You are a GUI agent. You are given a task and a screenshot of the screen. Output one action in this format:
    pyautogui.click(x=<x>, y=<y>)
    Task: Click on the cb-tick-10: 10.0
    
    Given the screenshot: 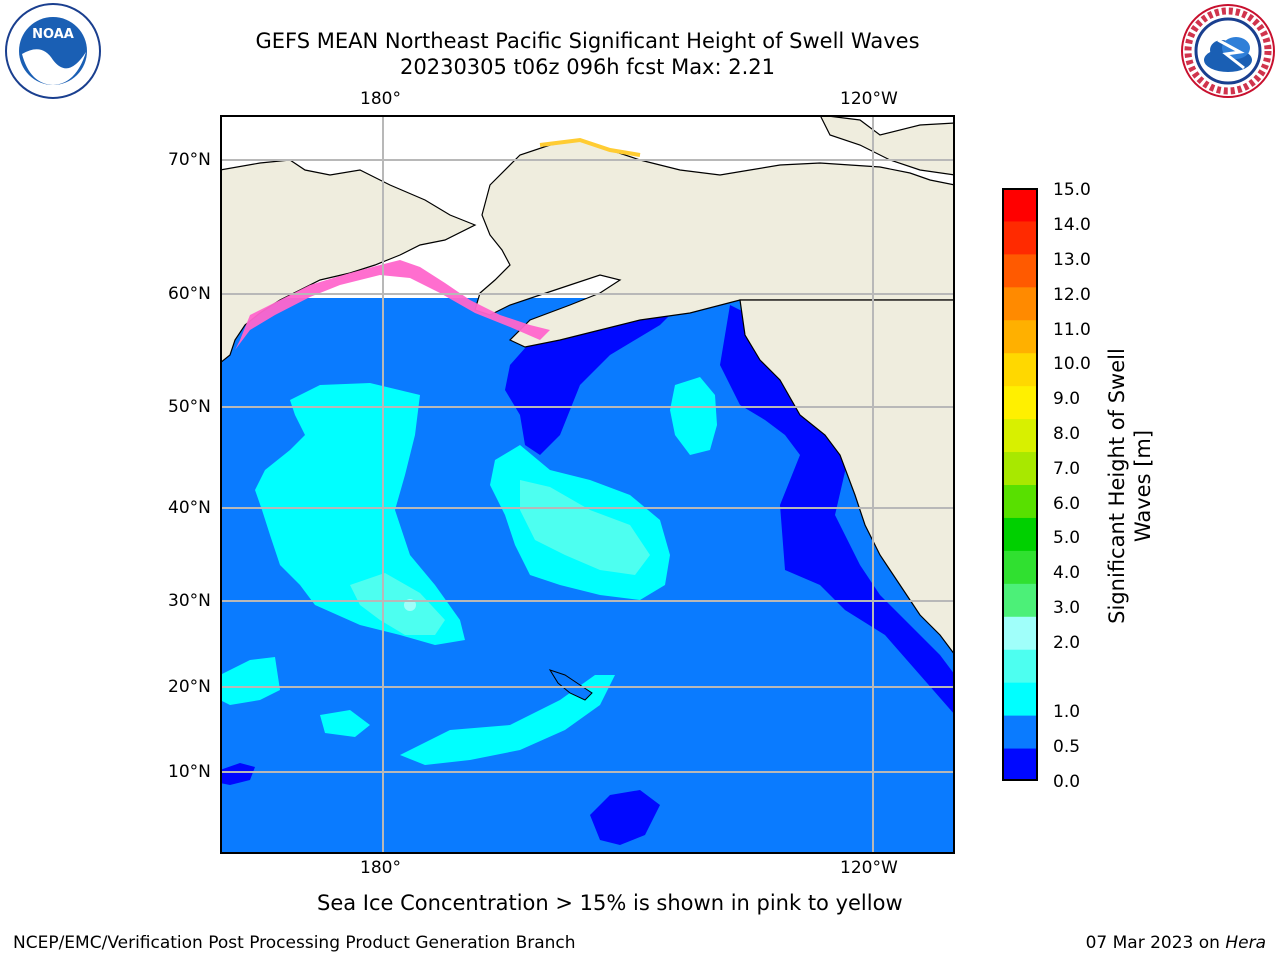 What is the action you would take?
    pyautogui.click(x=1072, y=364)
    